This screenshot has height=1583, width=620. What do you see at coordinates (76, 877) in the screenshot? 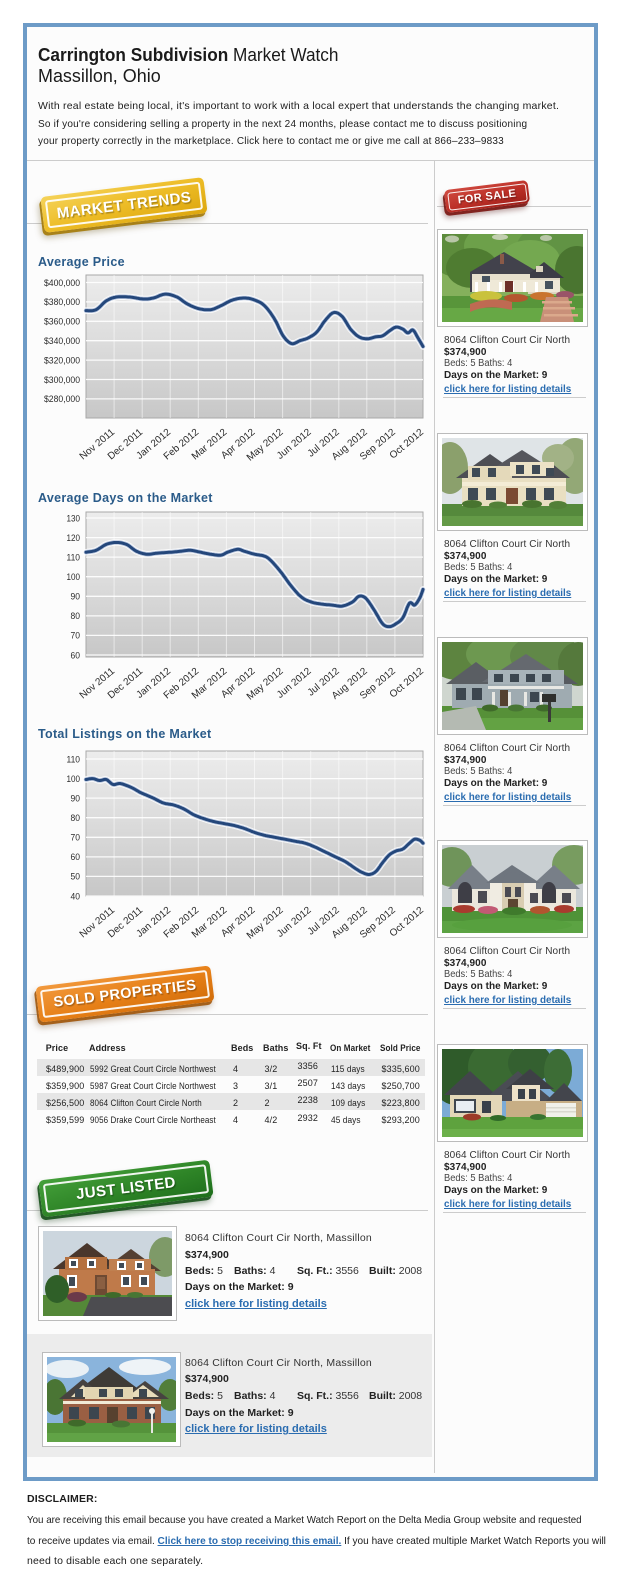
I see `svg-text: 50` at bounding box center [76, 877].